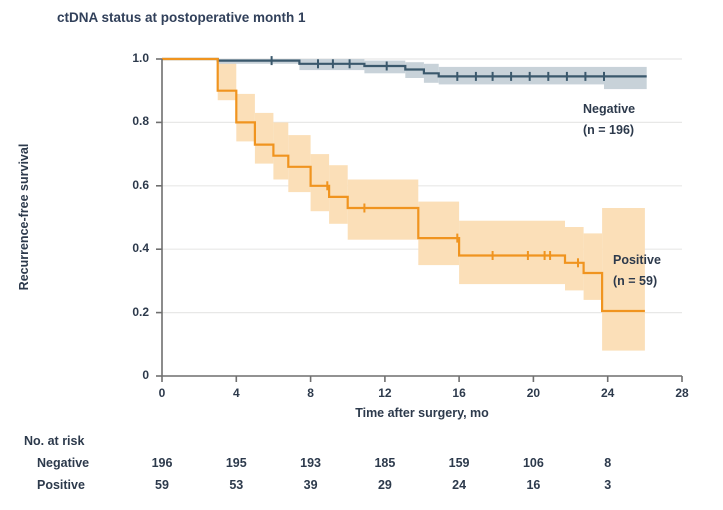  What do you see at coordinates (459, 463) in the screenshot?
I see `risk-value: 159` at bounding box center [459, 463].